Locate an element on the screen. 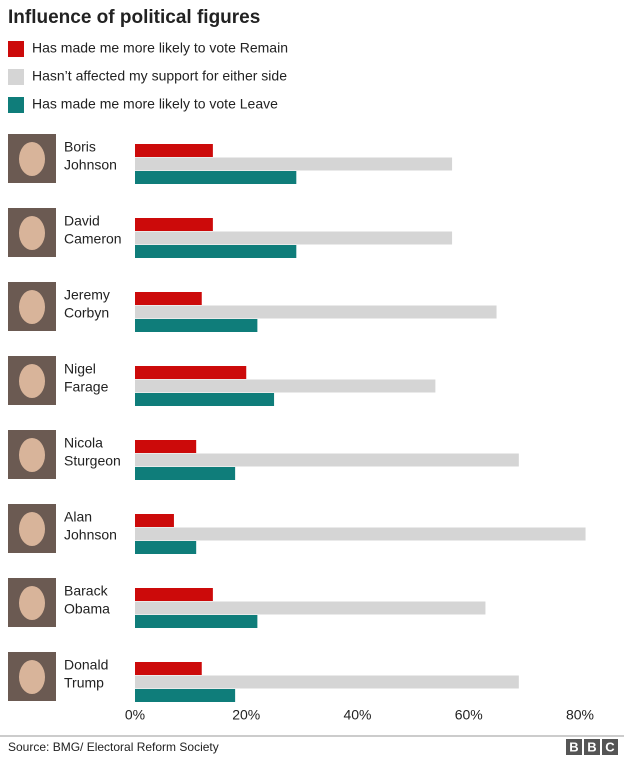 This screenshot has width=624, height=765. category-label: Trump is located at coordinates (84, 683).